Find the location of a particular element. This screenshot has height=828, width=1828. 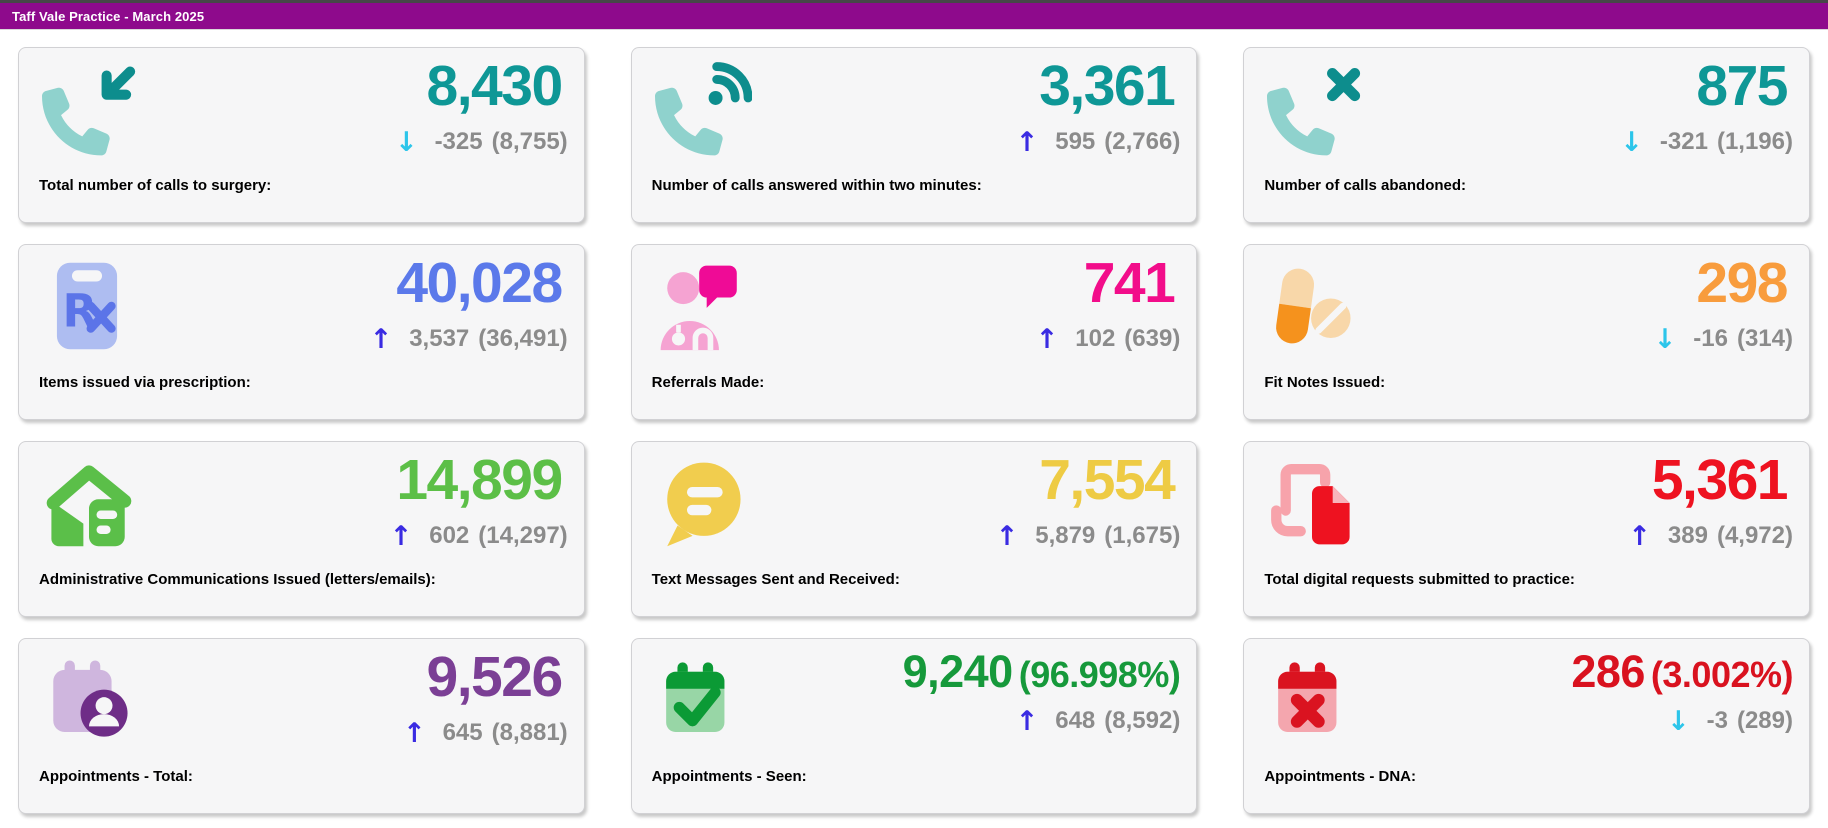

pills-icon is located at coordinates (1317, 307).